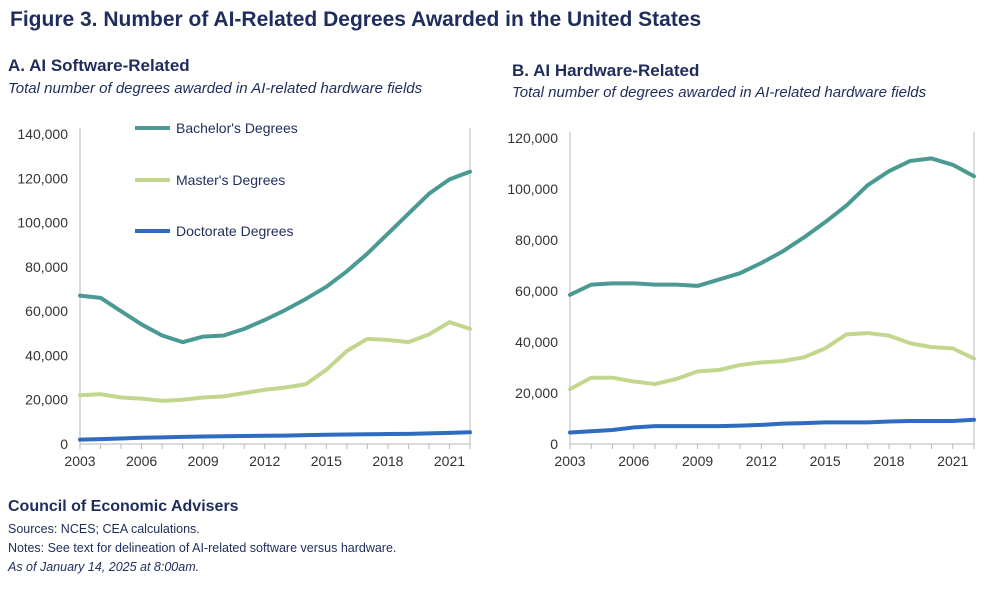 The height and width of the screenshot is (592, 1000). Describe the element at coordinates (237, 128) in the screenshot. I see `legend-label-bachelor-s-degrees: Bachelor's Degrees` at that location.